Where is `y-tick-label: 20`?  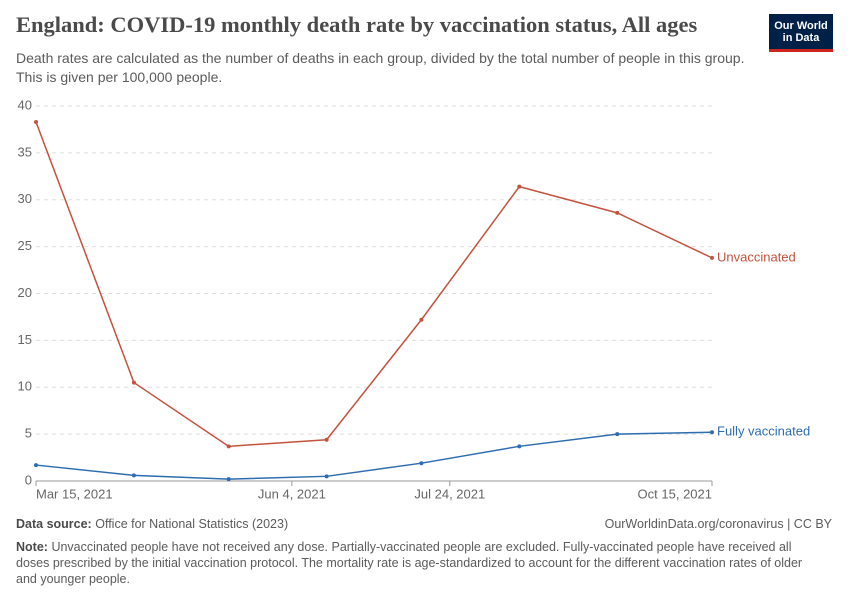
y-tick-label: 20 is located at coordinates (25, 292).